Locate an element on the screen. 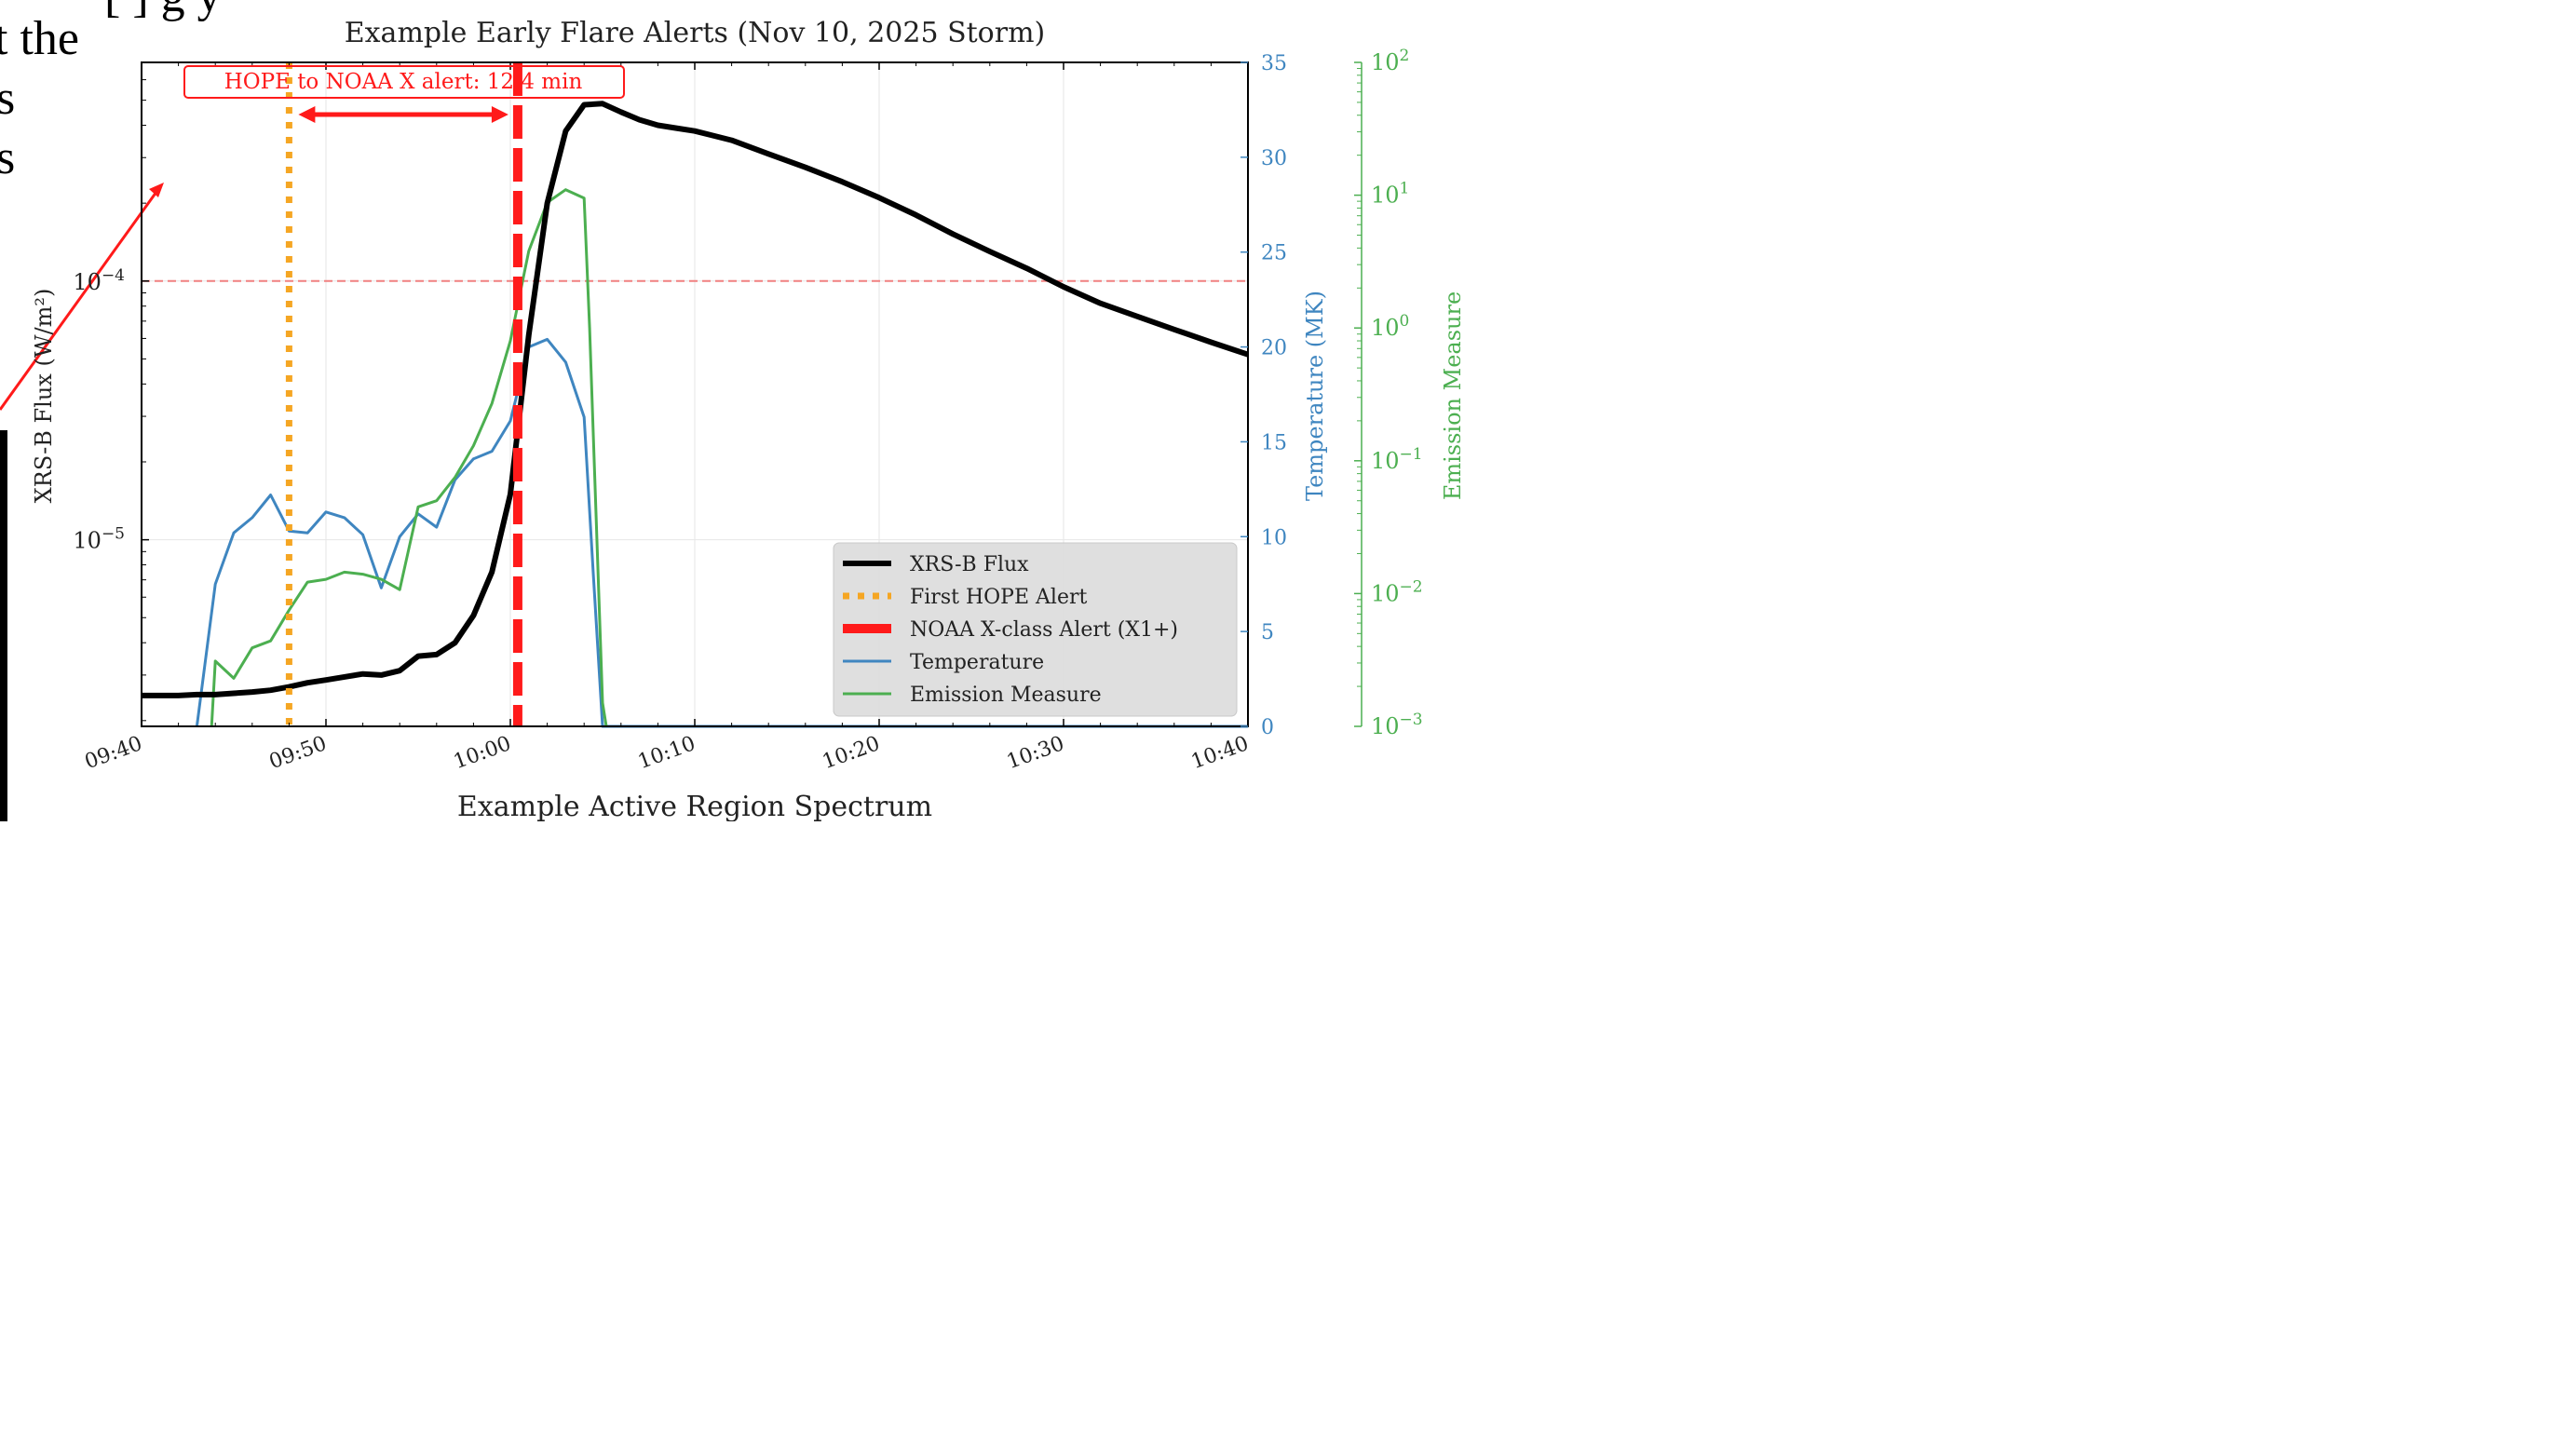 The height and width of the screenshot is (1449, 2576). annotation-box is located at coordinates (404, 82).